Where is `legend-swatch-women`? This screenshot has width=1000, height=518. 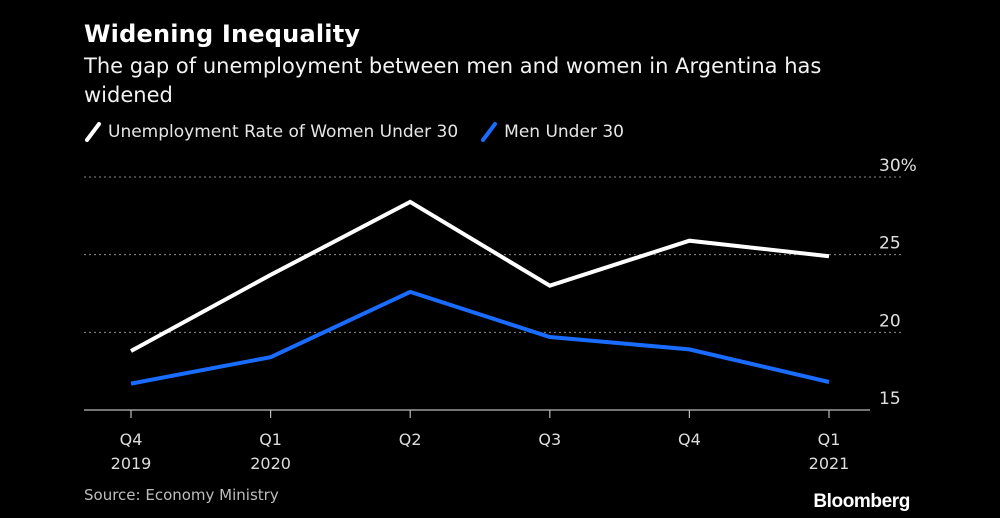 legend-swatch-women is located at coordinates (93, 132).